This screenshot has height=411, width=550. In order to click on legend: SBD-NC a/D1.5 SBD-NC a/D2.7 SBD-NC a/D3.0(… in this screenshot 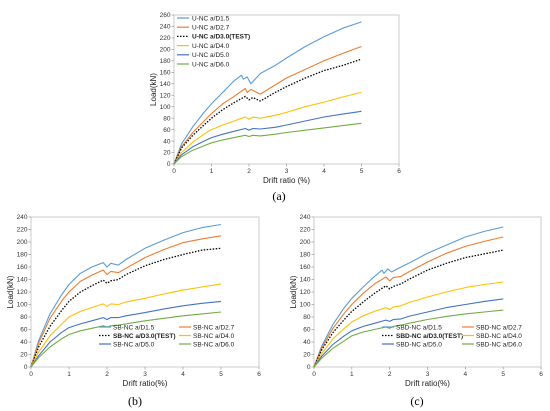, I will do `click(452, 336)`.